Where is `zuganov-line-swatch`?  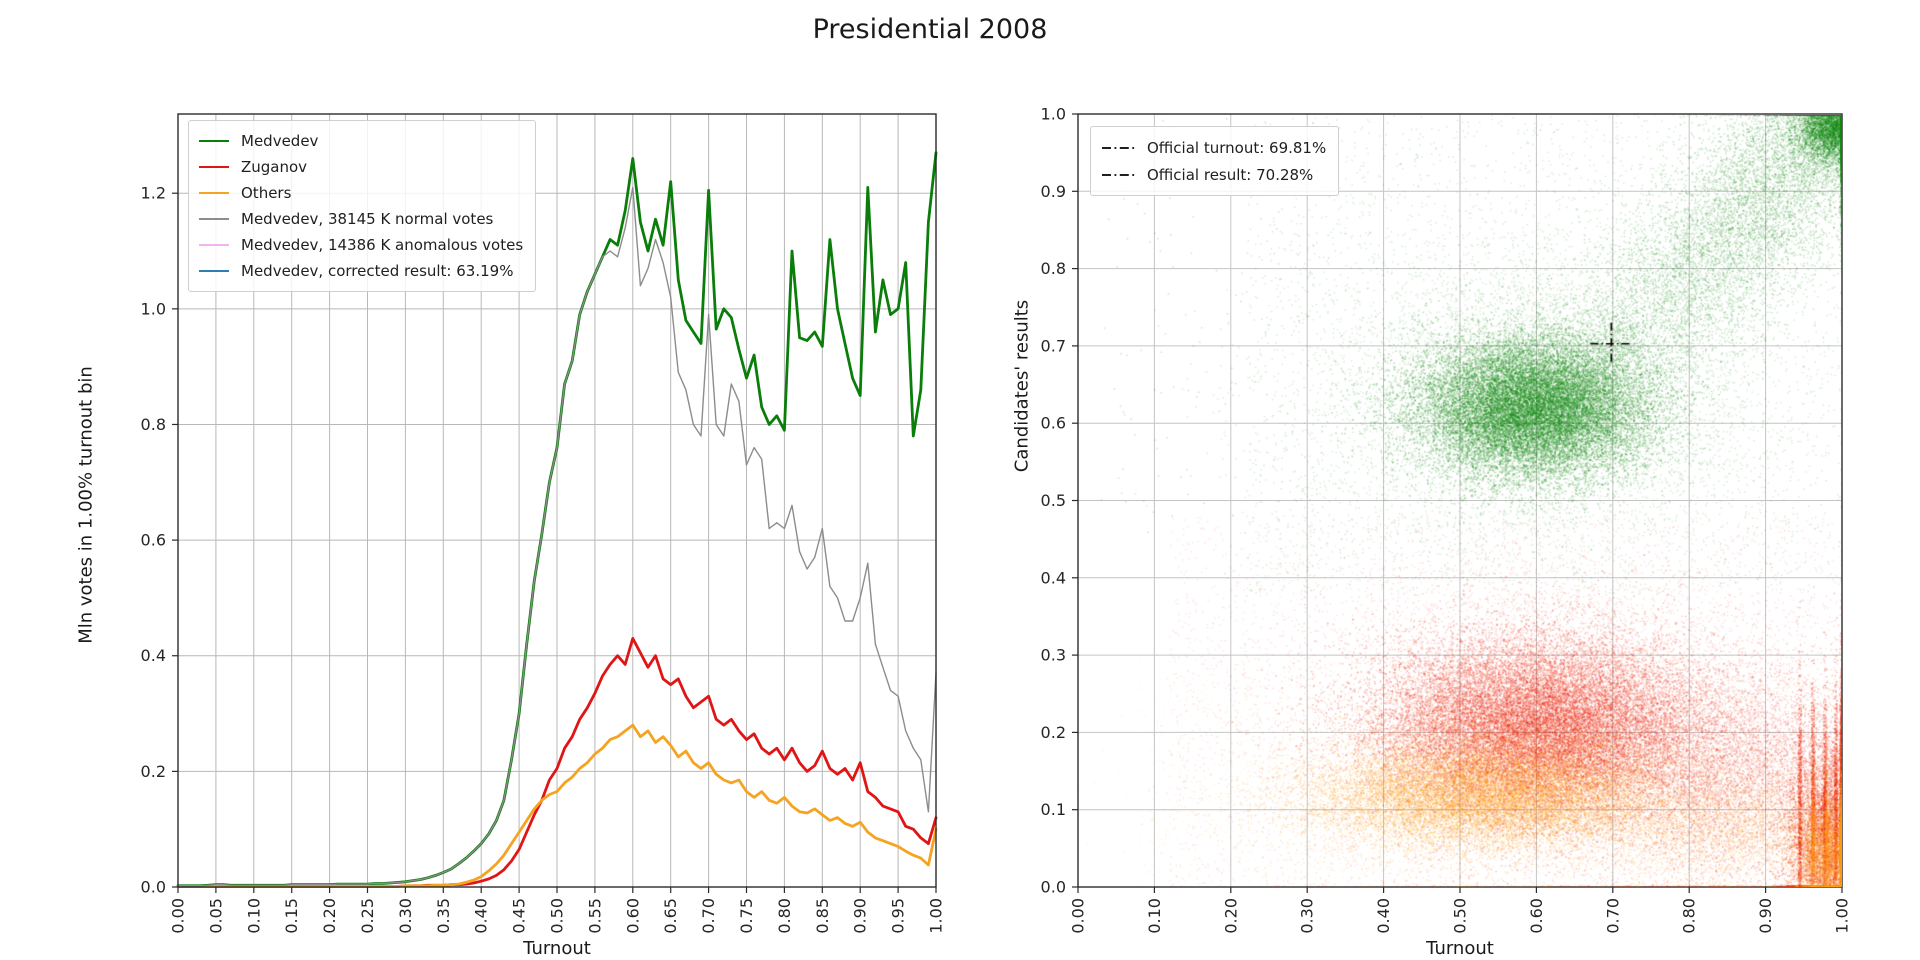
zuganov-line-swatch is located at coordinates (214, 167).